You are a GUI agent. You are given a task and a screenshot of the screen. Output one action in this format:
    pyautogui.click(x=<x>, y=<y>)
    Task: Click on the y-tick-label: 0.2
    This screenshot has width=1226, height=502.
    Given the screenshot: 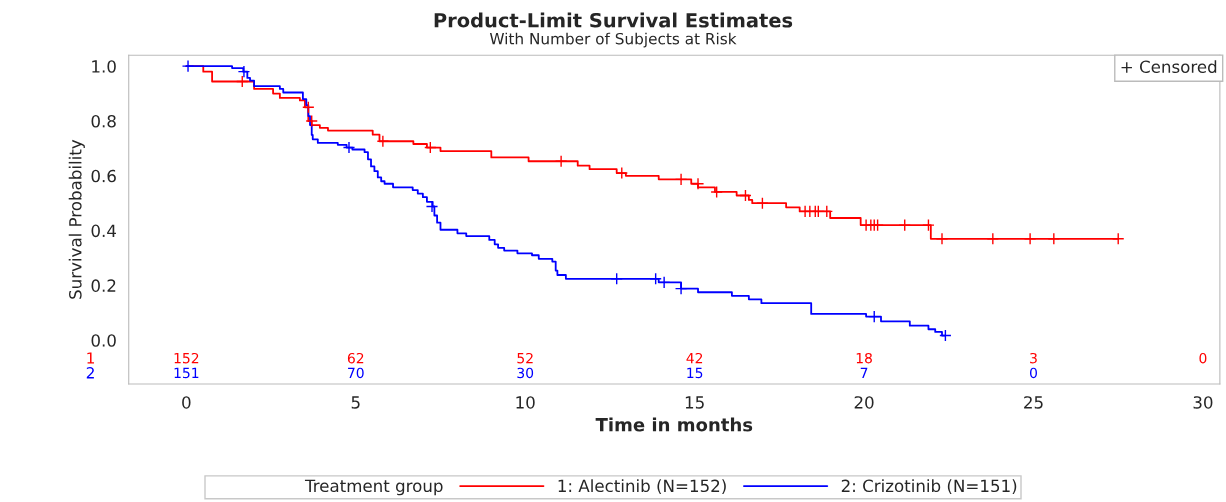 What is the action you would take?
    pyautogui.click(x=103, y=285)
    